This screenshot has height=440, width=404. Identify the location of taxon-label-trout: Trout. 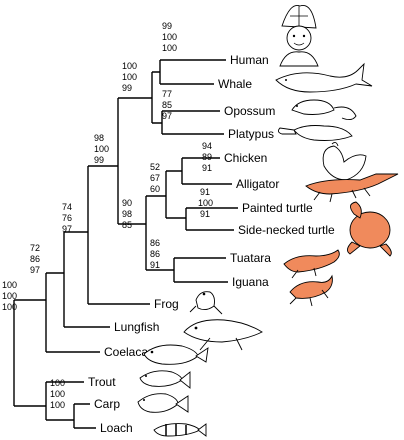
(102, 382).